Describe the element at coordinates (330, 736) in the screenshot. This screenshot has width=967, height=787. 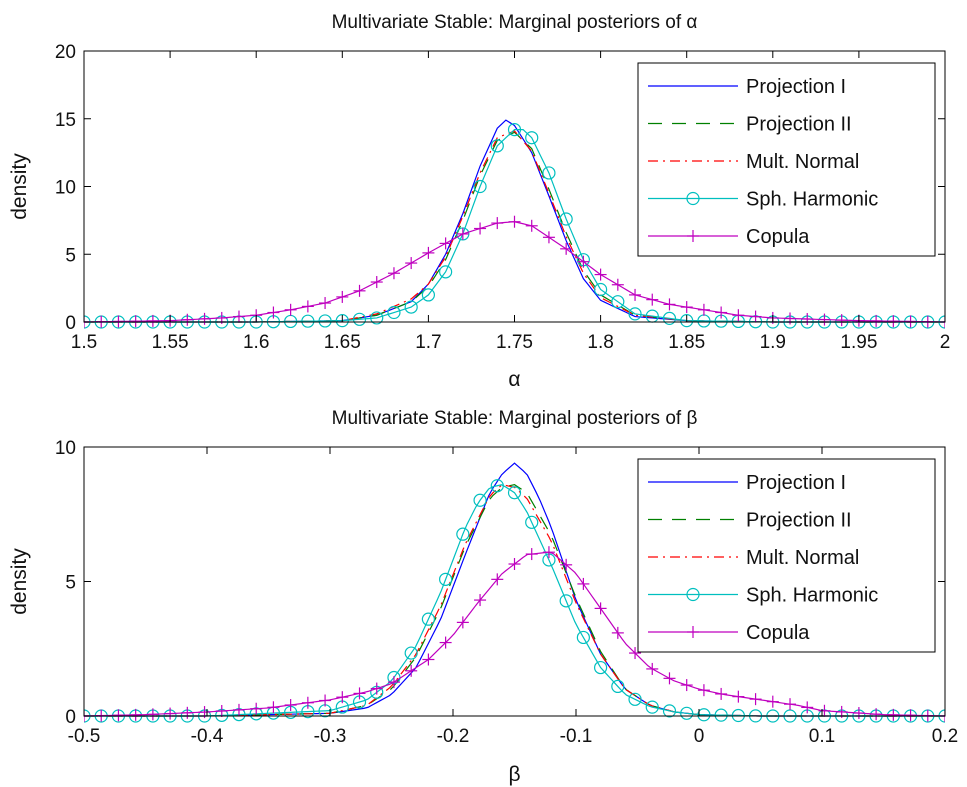
I see `x-tick-label: -0.3` at that location.